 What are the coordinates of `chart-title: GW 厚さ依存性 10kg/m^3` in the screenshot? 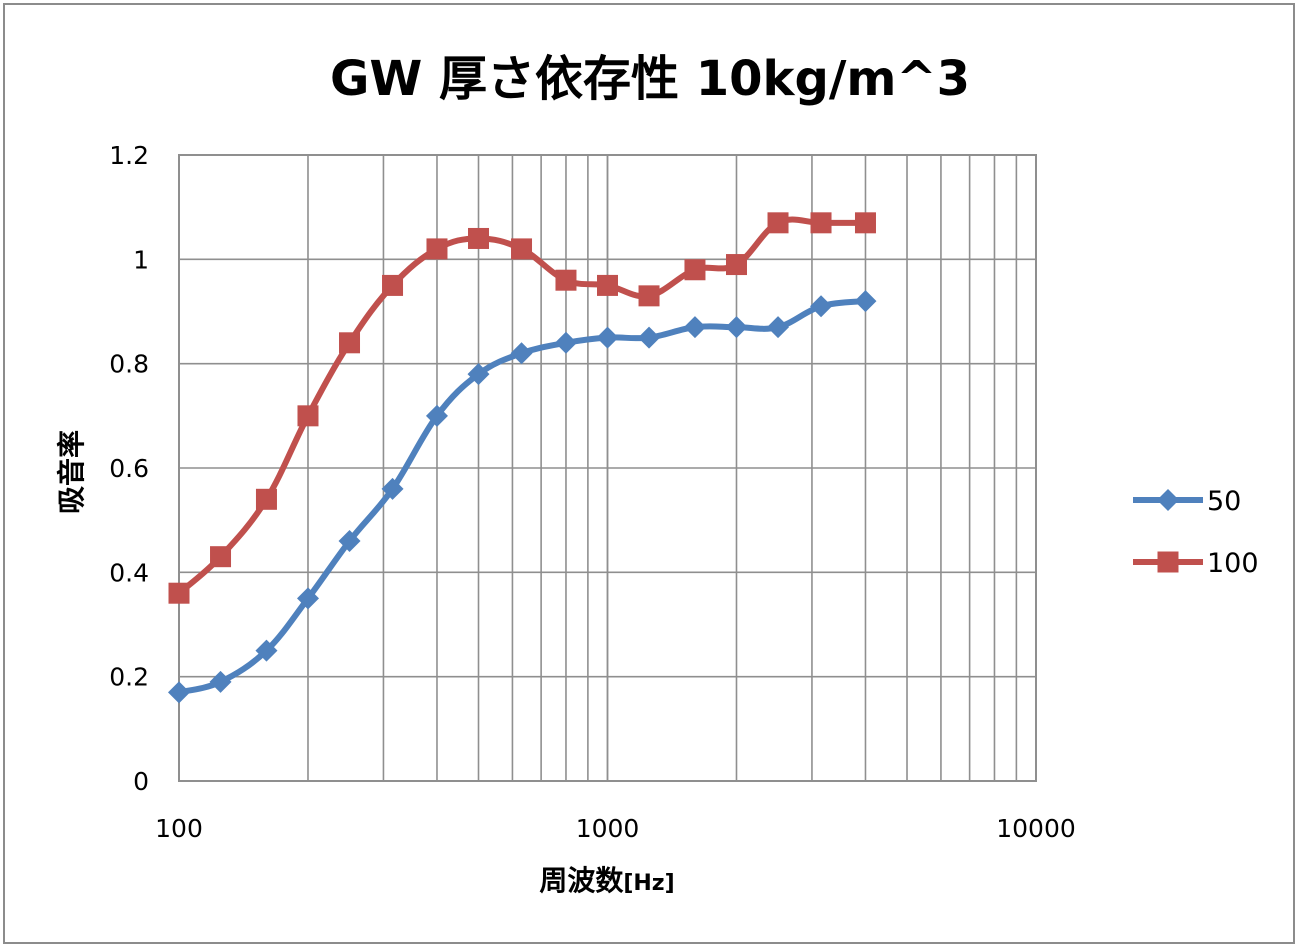 It's located at (650, 79).